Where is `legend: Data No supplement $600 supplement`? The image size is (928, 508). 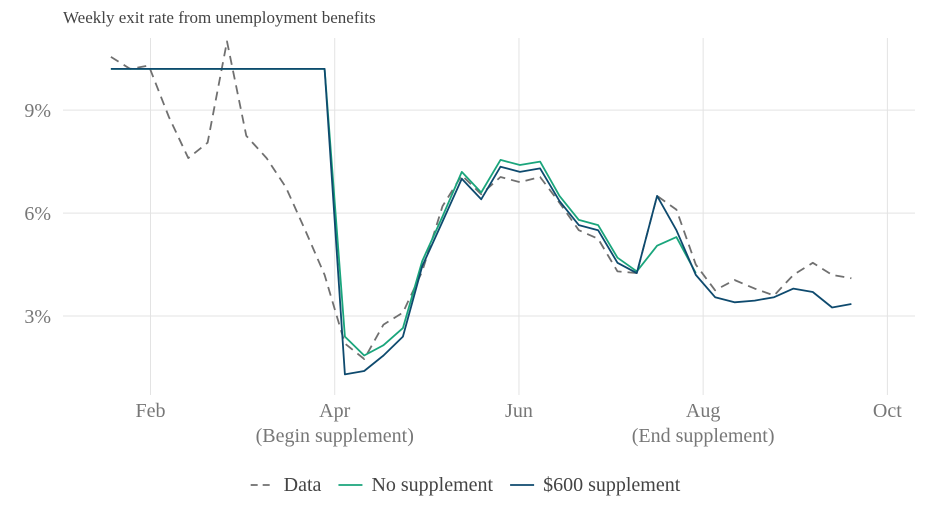 legend: Data No supplement $600 supplement is located at coordinates (465, 485).